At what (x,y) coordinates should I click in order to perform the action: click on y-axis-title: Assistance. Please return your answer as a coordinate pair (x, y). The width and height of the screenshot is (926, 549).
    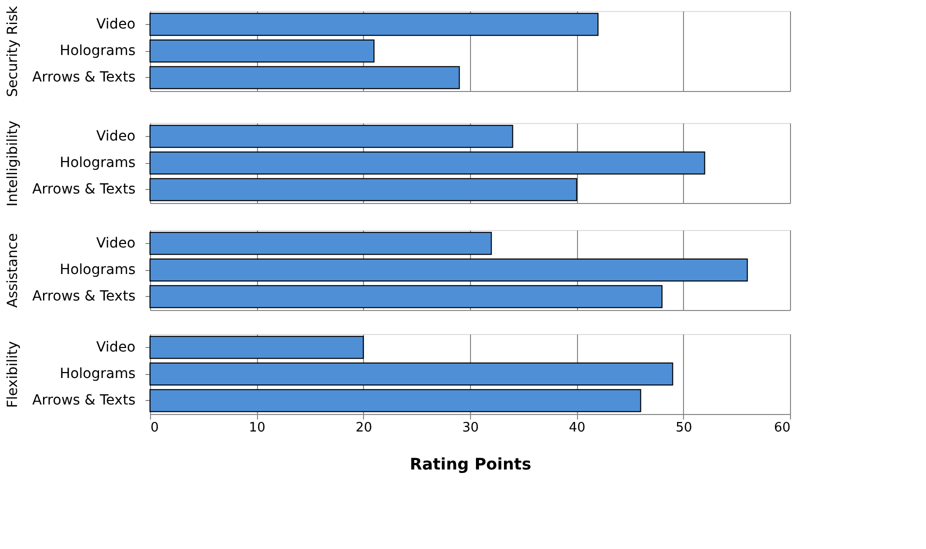
    Looking at the image, I should click on (13, 270).